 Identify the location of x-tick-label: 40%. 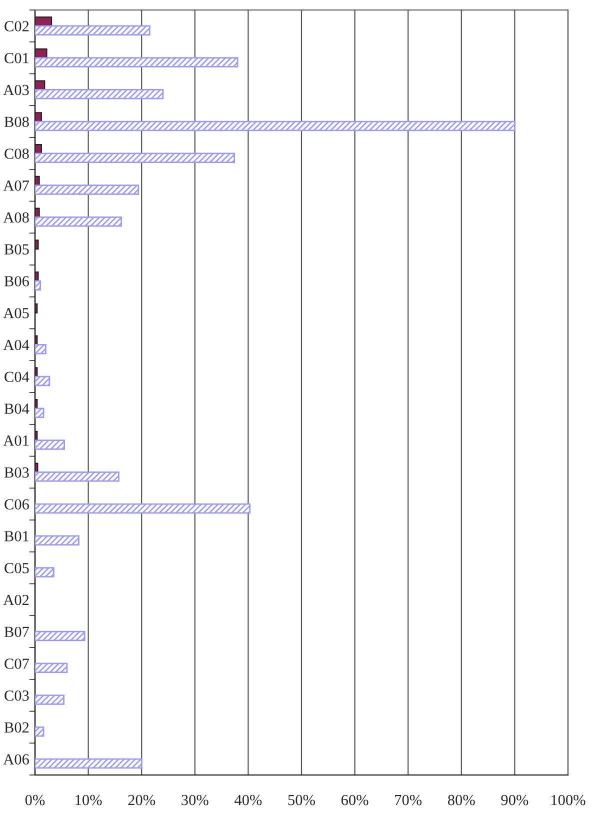
(248, 800).